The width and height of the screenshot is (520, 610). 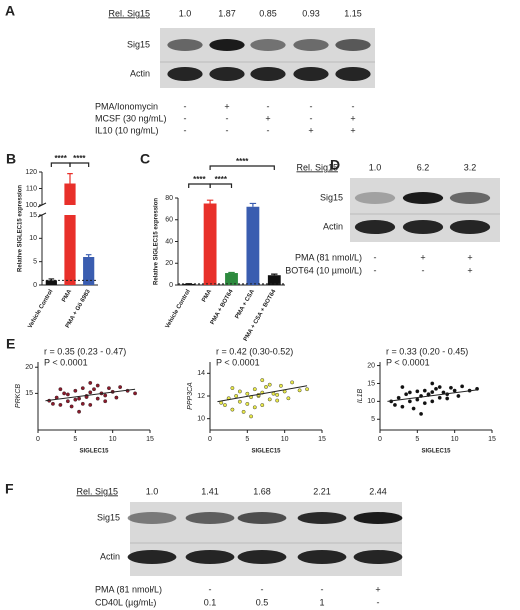 I want to click on treatment-label: IL10 (10 ng/mL), so click(x=127, y=130).